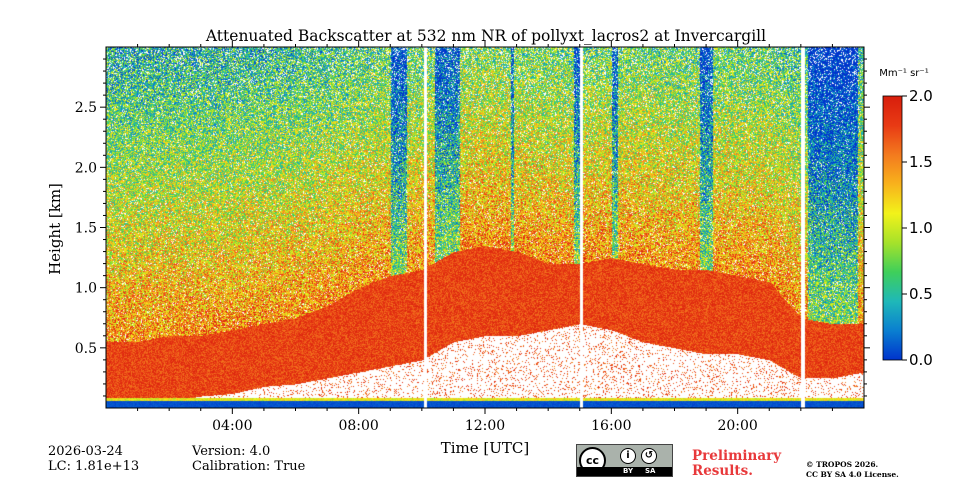 Image resolution: width=960 pixels, height=480 pixels. I want to click on cc-license-badge: cc i ↺ BY SA, so click(624, 460).